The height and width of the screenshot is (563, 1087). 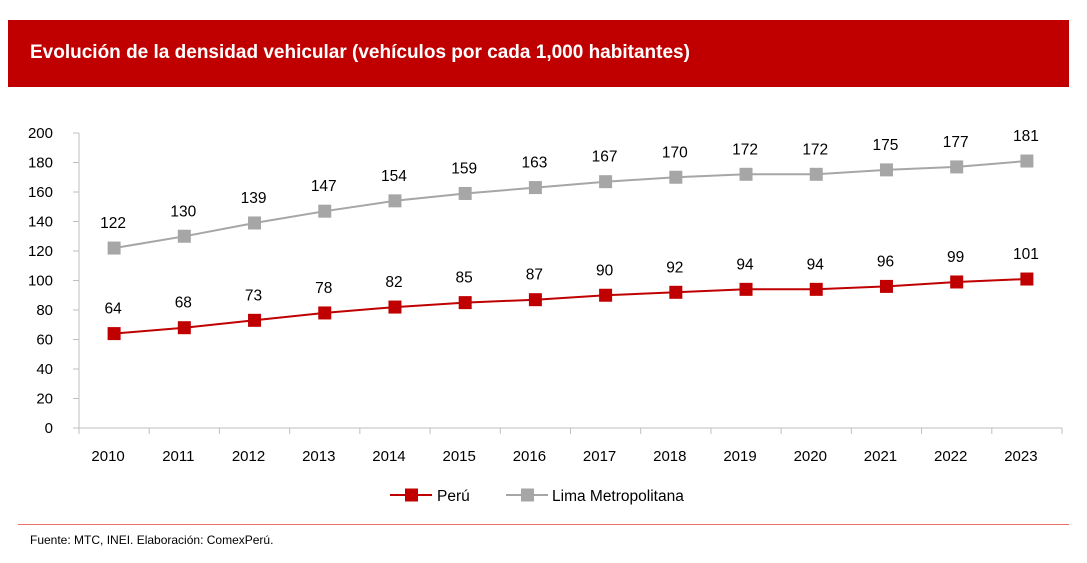 I want to click on legend-item-peru: Perú, so click(x=430, y=496).